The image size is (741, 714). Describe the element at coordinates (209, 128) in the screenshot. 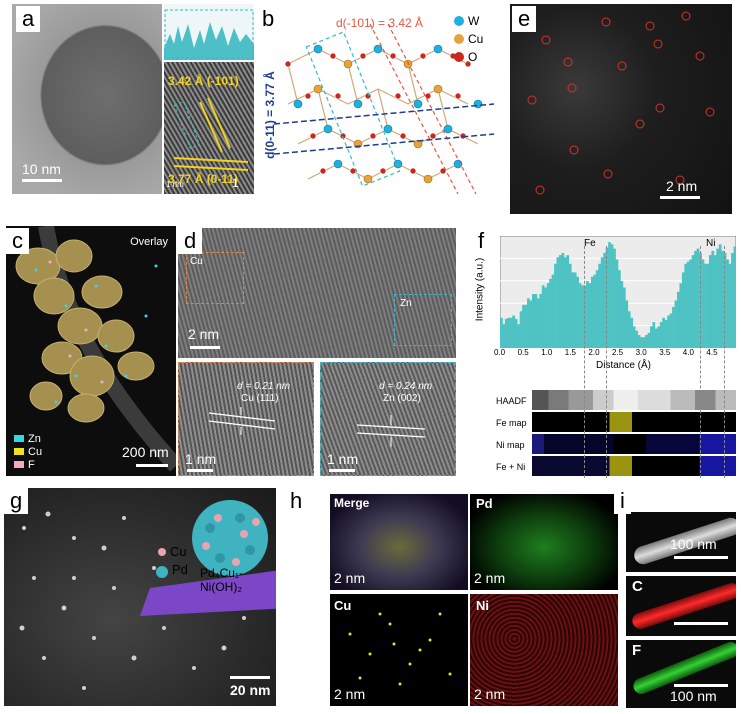

I see `panel-a-hrtem-inset: 3.42 Å (-101) 3.77 Å (0-11) 1 nm 1 nm` at that location.